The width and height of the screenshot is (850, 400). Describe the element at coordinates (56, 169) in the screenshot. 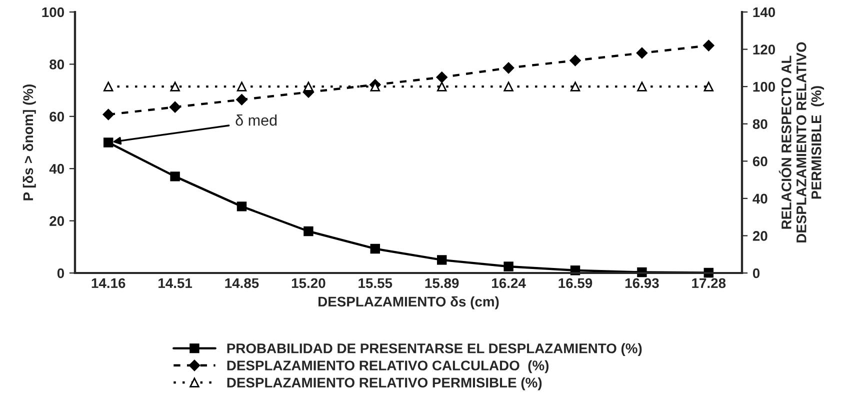

I see `y-tick-label: 40` at that location.